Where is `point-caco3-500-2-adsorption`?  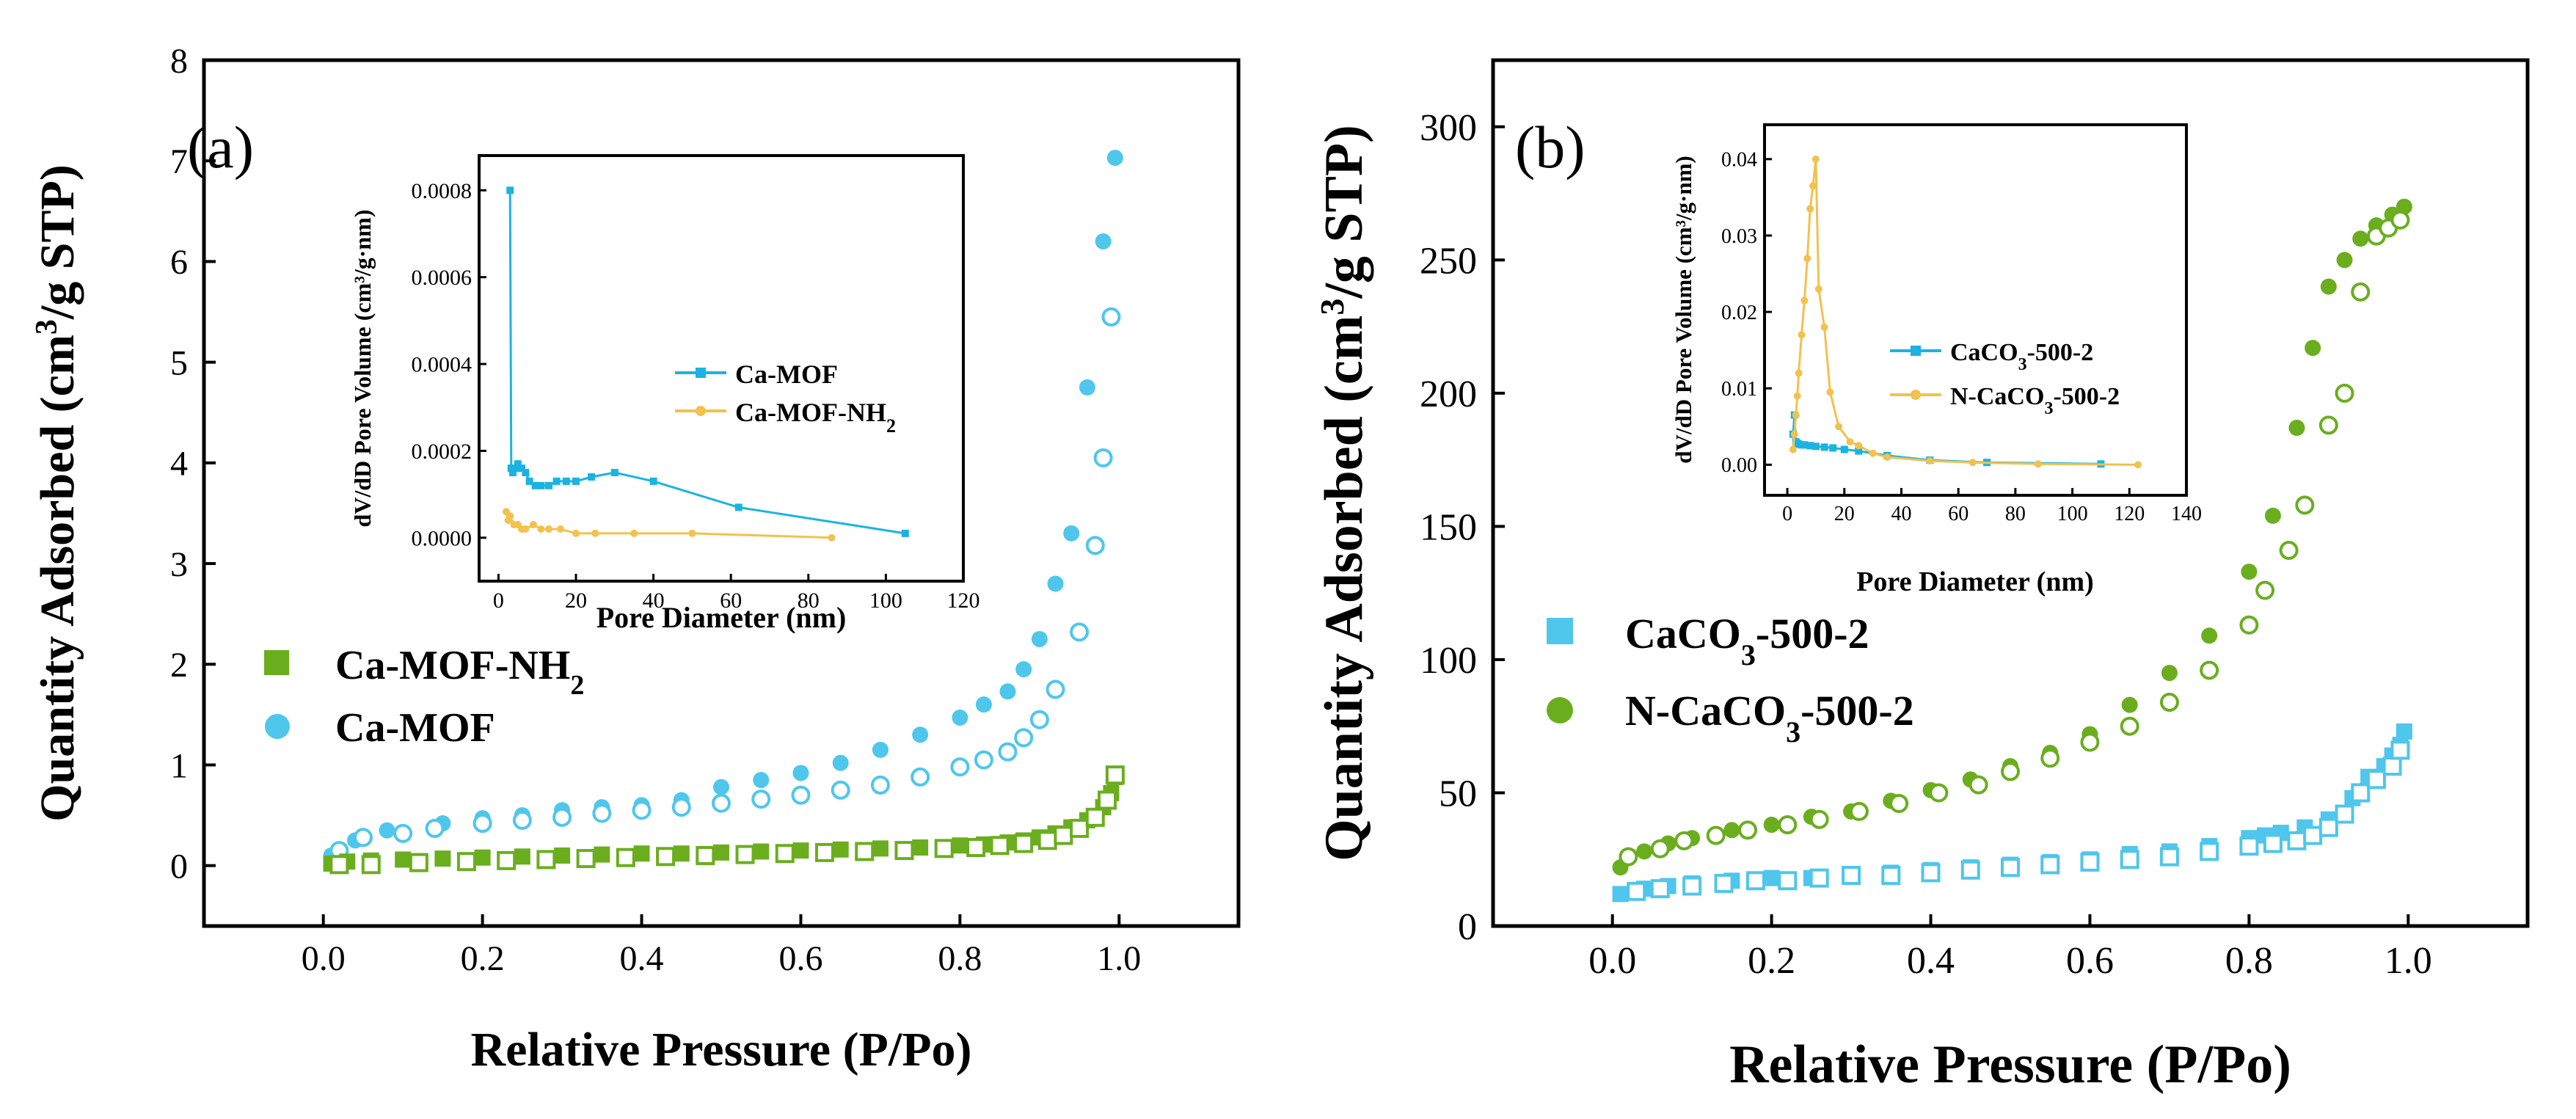 point-caco3-500-2-adsorption is located at coordinates (1772, 878).